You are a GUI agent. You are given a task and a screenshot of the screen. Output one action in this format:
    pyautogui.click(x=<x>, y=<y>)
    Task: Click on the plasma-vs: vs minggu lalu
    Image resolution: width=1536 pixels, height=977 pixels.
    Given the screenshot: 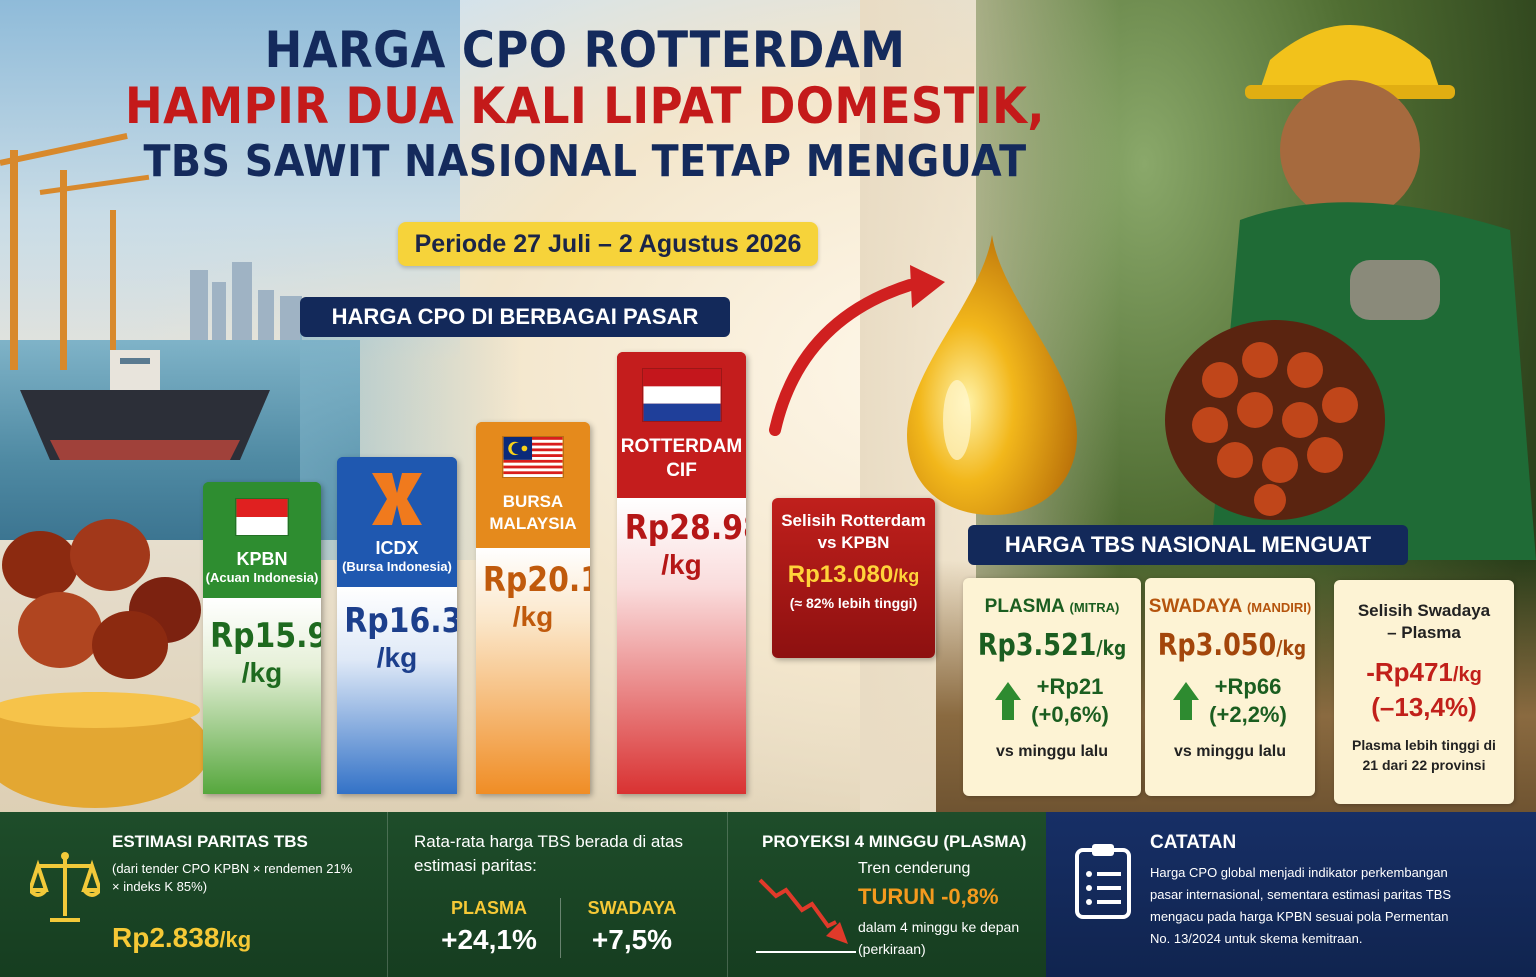 What is the action you would take?
    pyautogui.click(x=1051, y=751)
    